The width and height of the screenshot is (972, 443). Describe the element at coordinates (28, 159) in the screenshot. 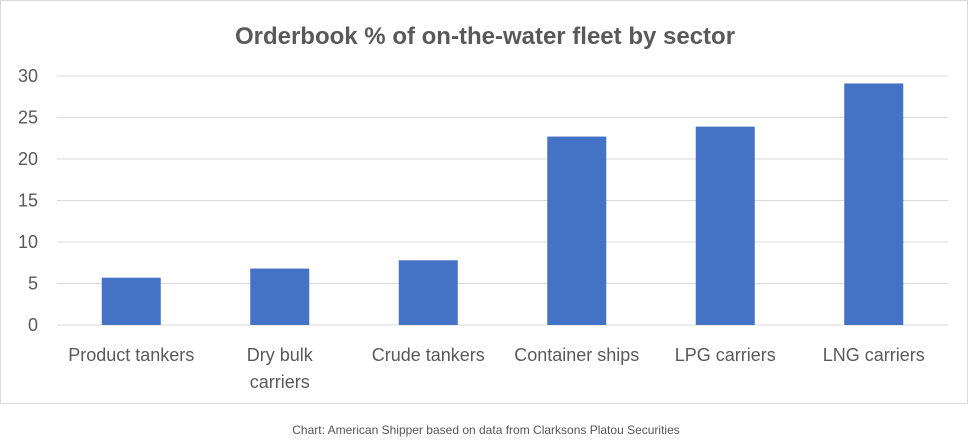

I see `y-tick-label: 20` at that location.